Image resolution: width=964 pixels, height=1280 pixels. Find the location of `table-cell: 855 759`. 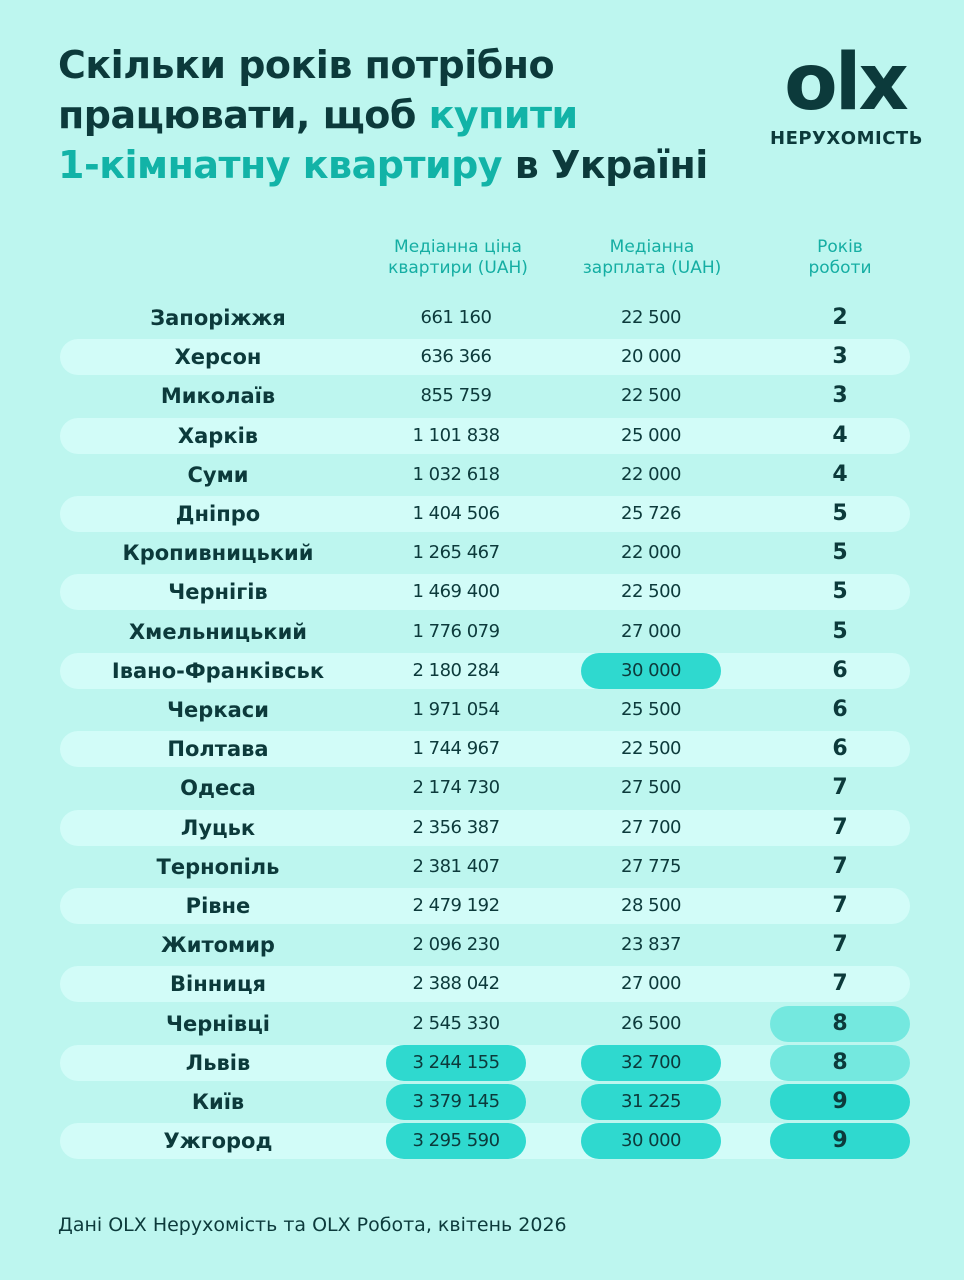

table-cell: 855 759 is located at coordinates (456, 396).